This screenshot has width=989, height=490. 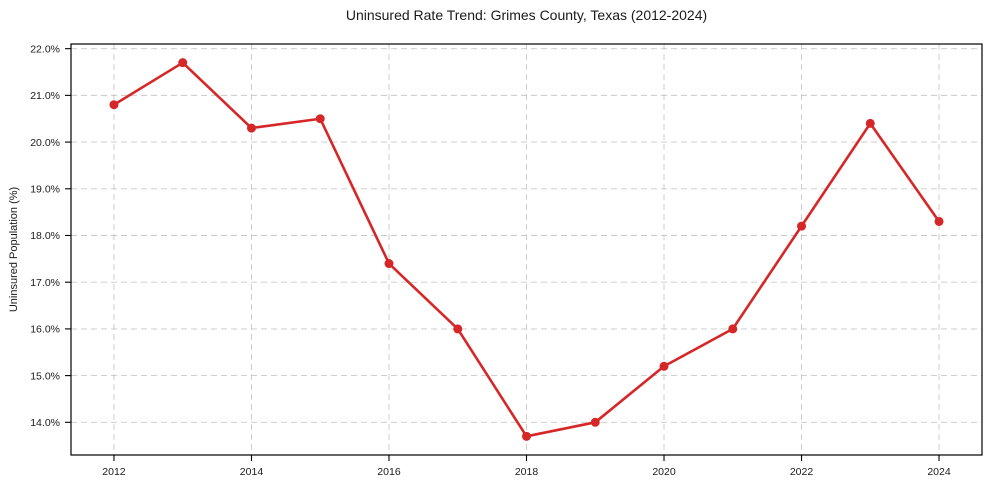 What do you see at coordinates (183, 63) in the screenshot?
I see `data-point-2013` at bounding box center [183, 63].